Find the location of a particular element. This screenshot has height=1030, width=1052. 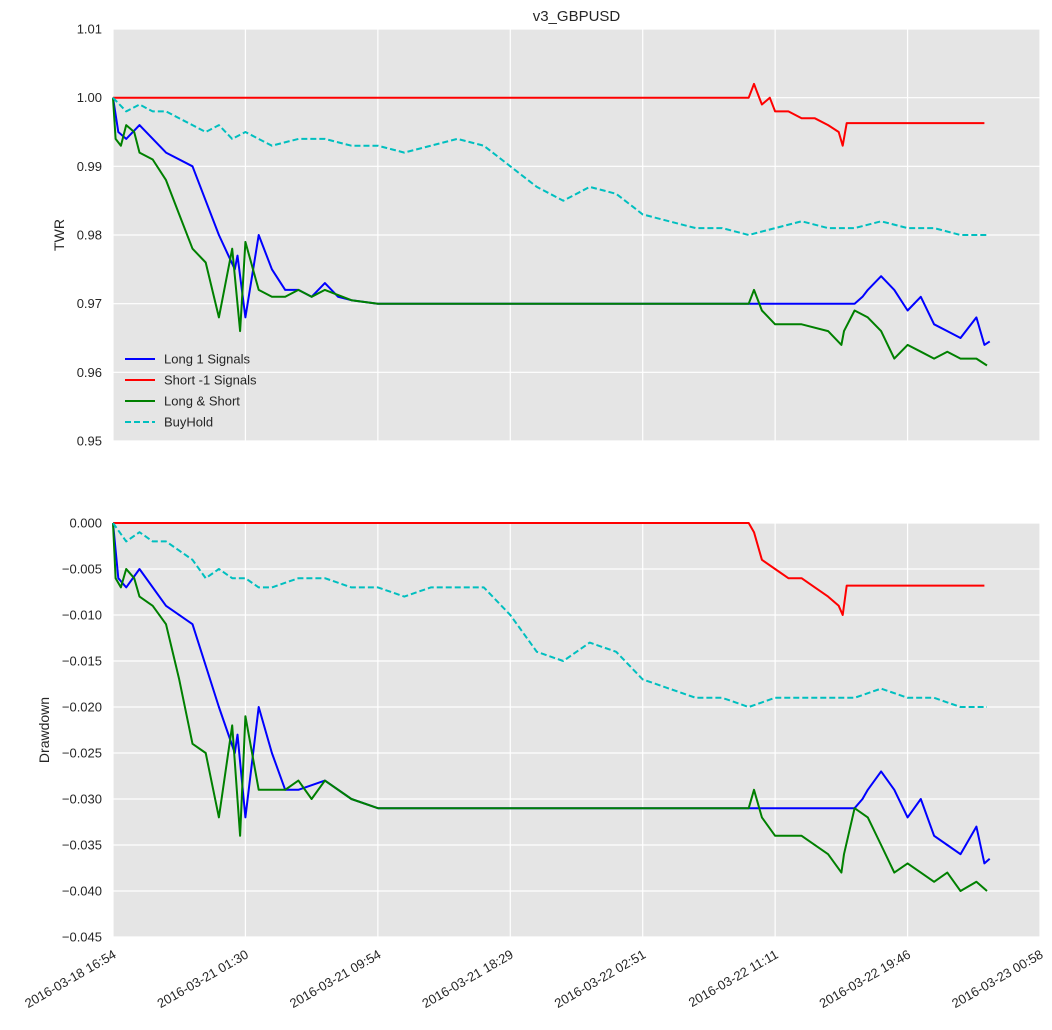

y-tick-label: 0.95 is located at coordinates (89, 441).